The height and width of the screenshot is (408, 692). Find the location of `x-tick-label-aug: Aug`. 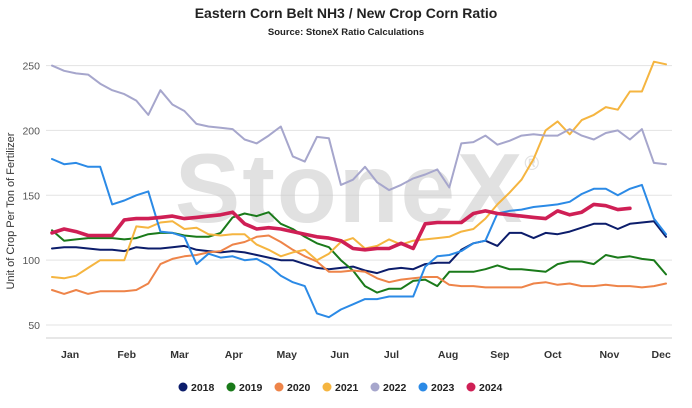

x-tick-label-aug: Aug is located at coordinates (448, 355).